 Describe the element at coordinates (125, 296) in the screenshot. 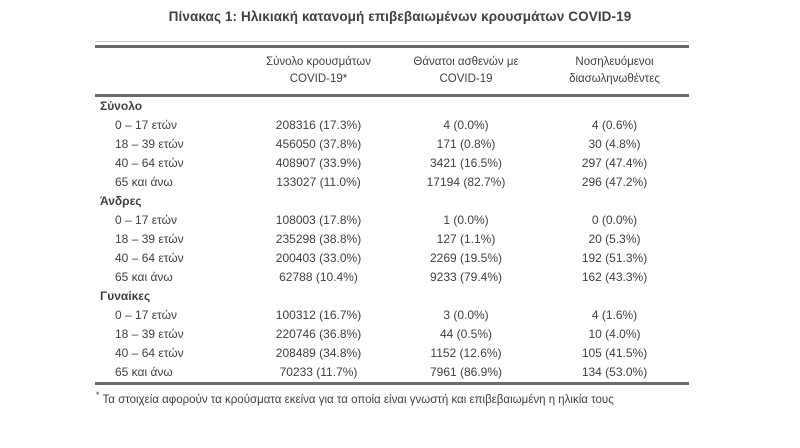

I see `section-label-women: Γυναίκες` at that location.